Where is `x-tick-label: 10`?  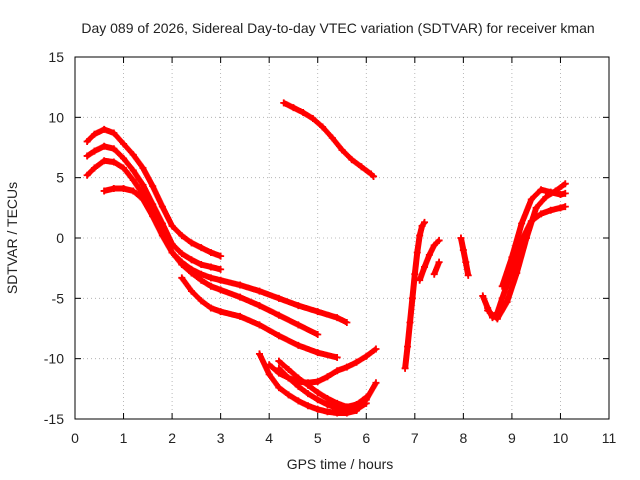
x-tick-label: 10 is located at coordinates (561, 438).